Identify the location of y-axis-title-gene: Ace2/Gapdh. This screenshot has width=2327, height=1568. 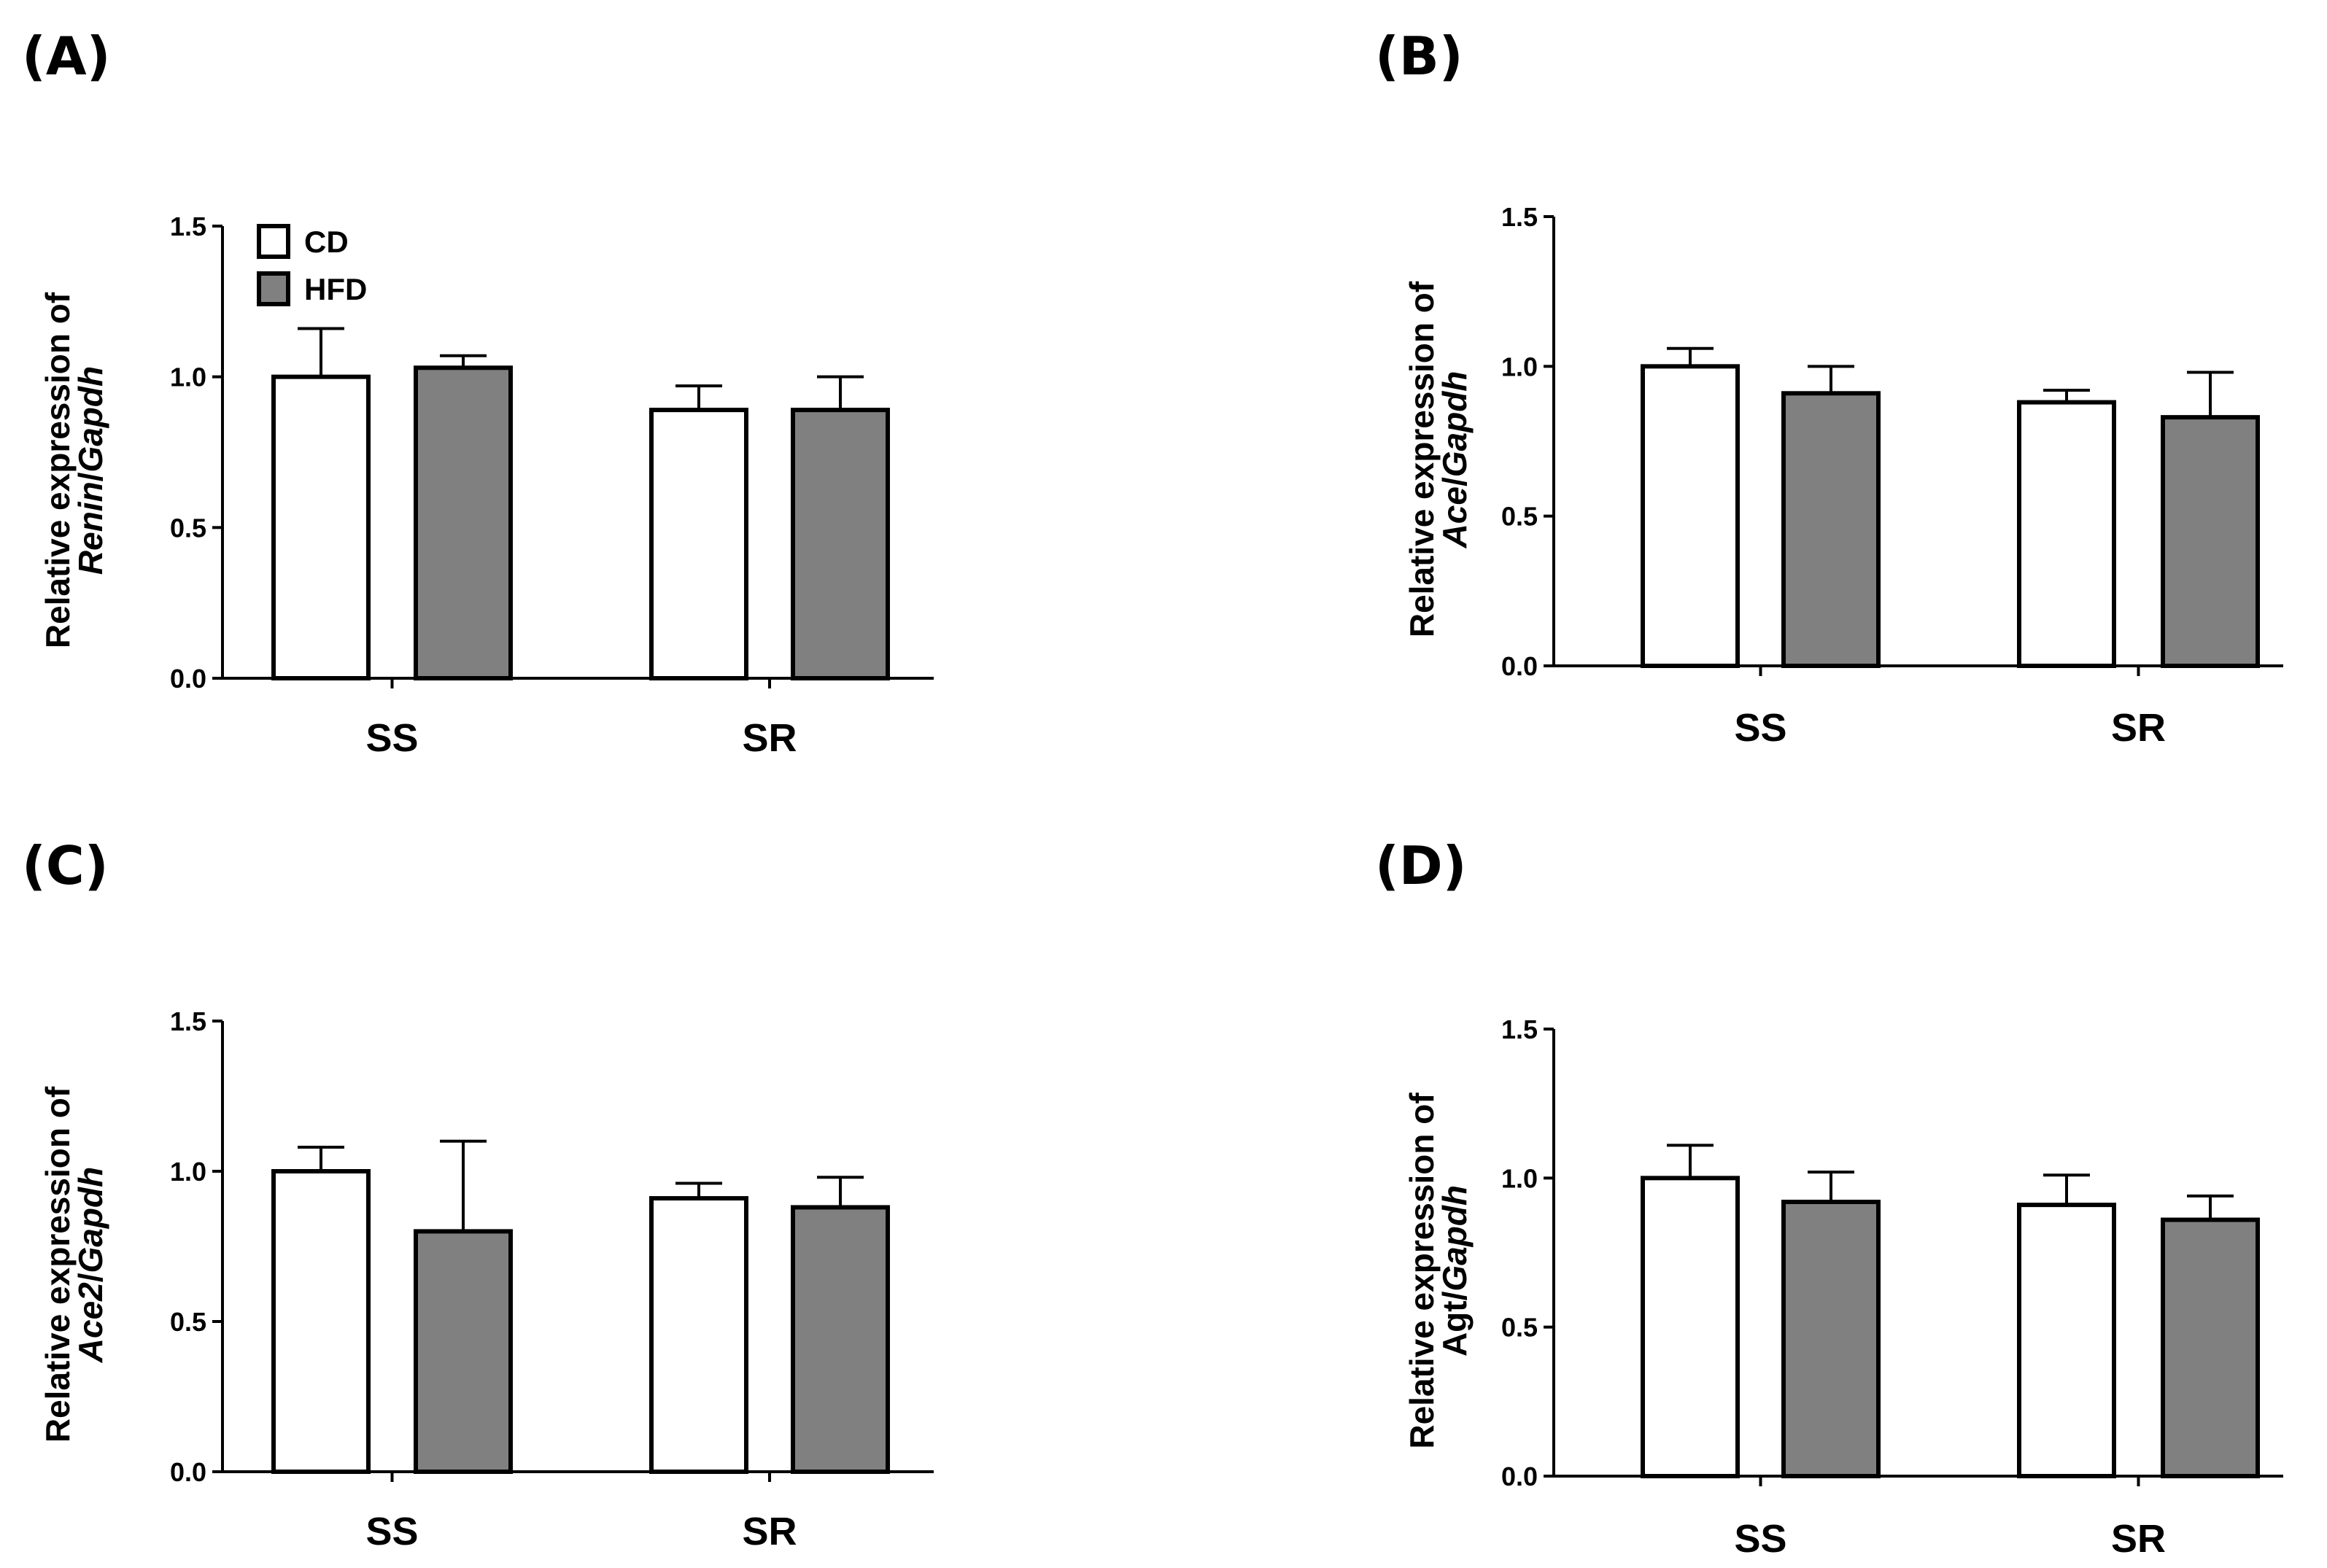
(90, 1265).